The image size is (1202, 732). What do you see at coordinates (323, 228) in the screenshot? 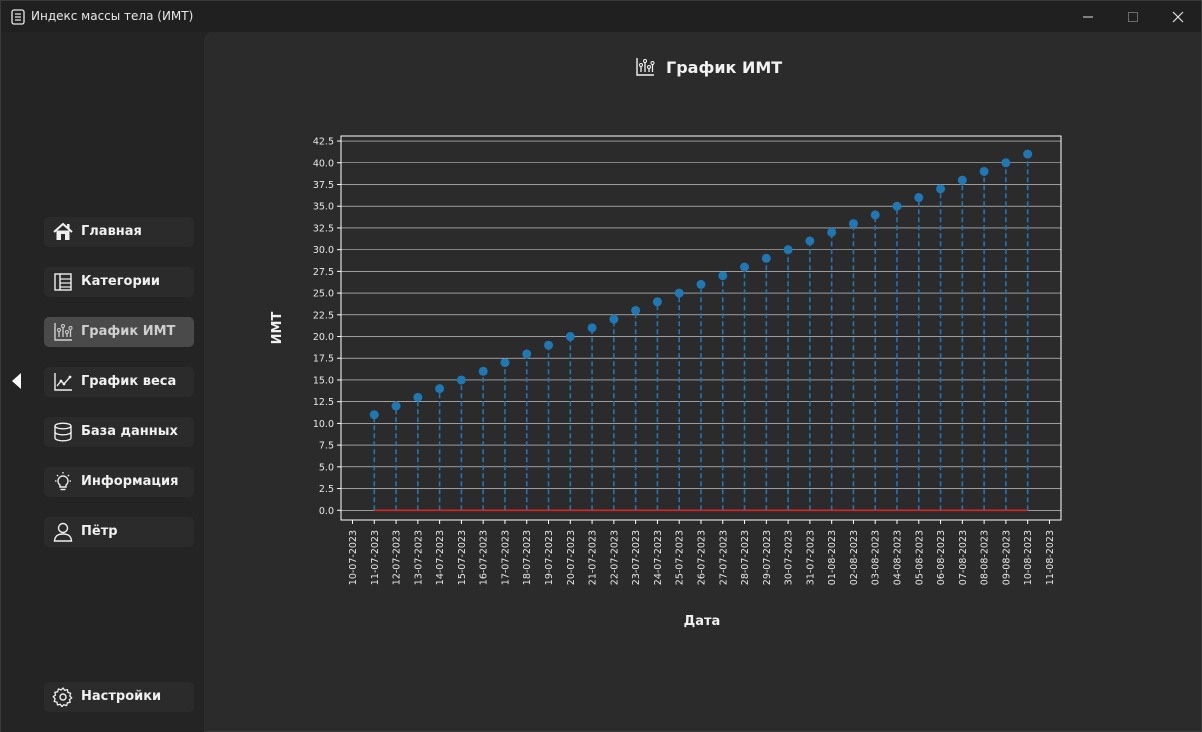
I see `y-tick-label: 32.5` at bounding box center [323, 228].